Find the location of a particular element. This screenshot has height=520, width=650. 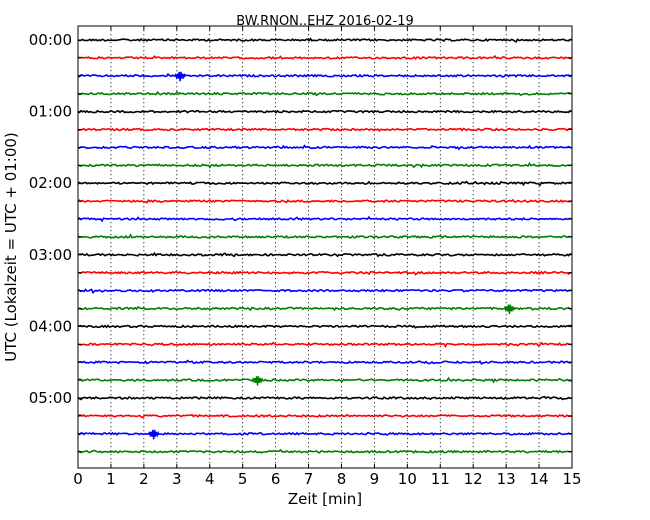

x-tick-label: 5 is located at coordinates (243, 479).